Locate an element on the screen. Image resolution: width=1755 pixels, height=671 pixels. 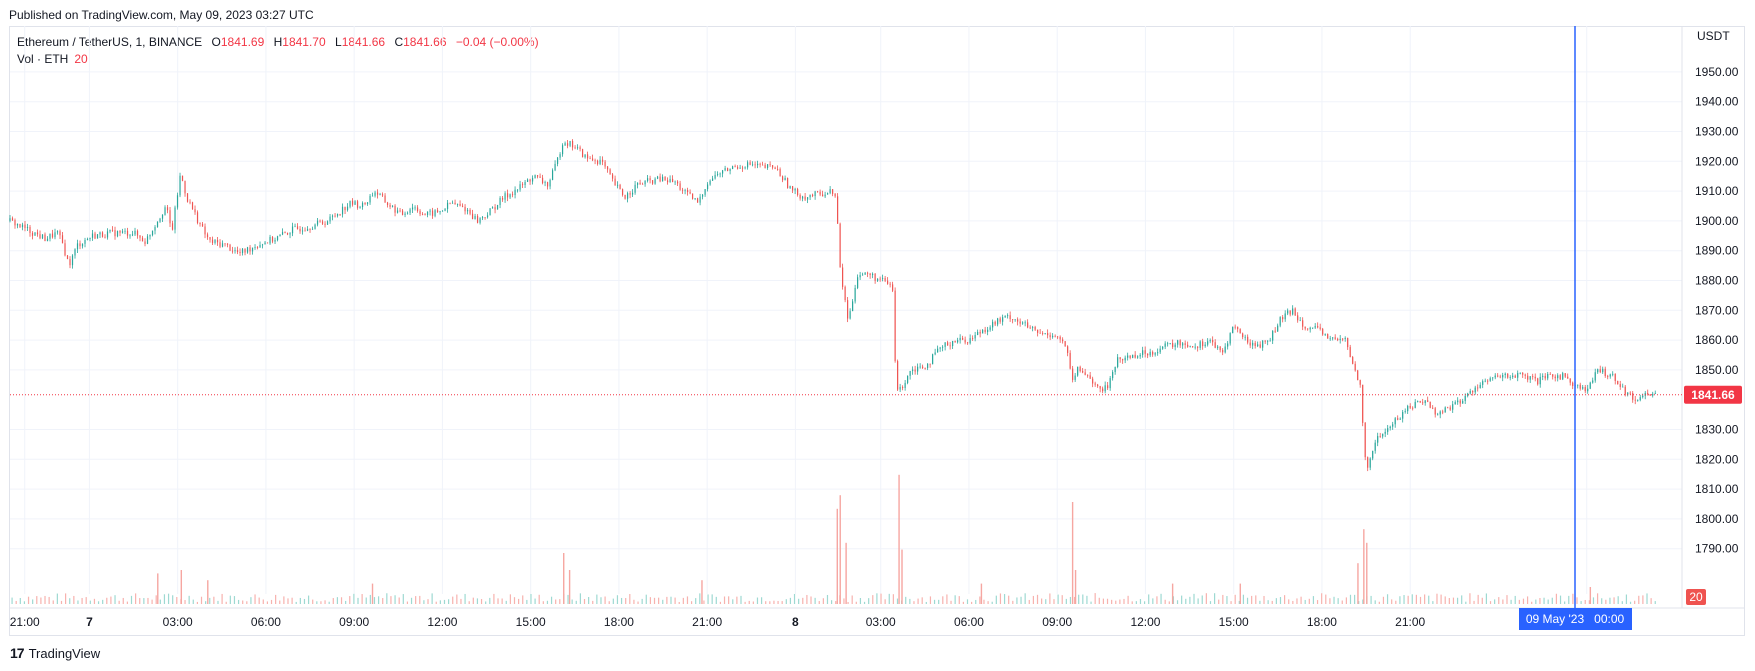
tradingview-footer: 17 TradingView is located at coordinates (55, 653).